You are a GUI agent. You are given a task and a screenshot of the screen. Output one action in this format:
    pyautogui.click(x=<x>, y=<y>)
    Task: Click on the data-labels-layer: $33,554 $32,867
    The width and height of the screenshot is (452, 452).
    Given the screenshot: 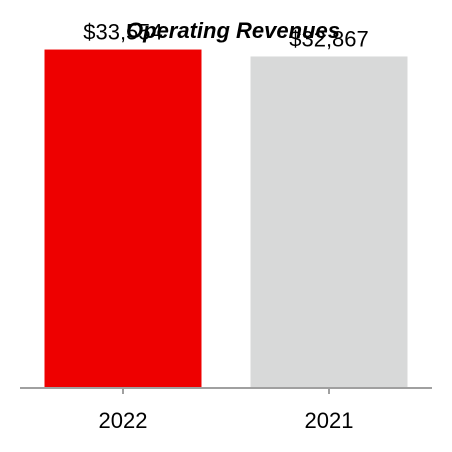 What is the action you would take?
    pyautogui.click(x=226, y=36)
    